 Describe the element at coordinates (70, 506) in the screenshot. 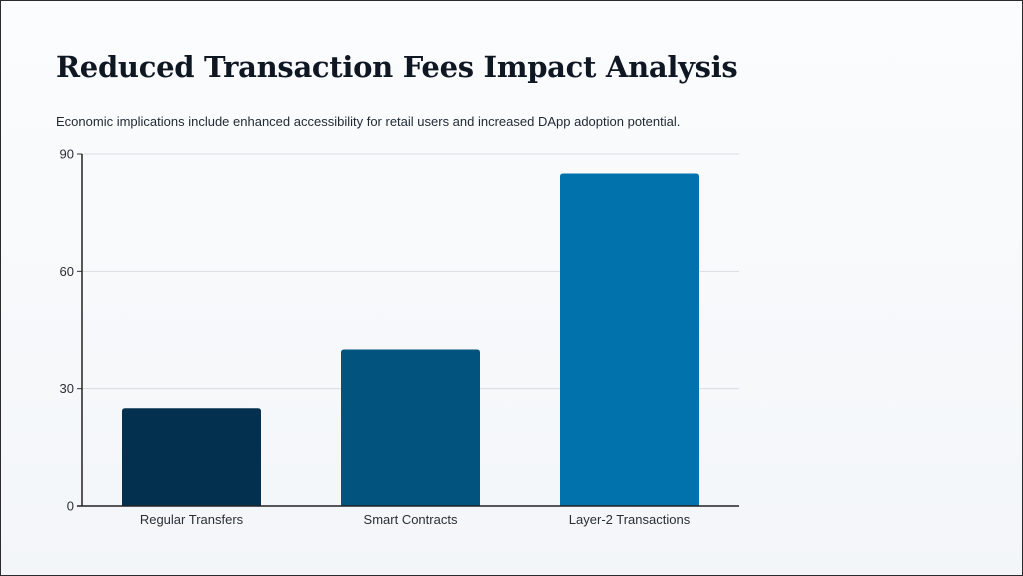

I see `y-tick-label: 0` at that location.